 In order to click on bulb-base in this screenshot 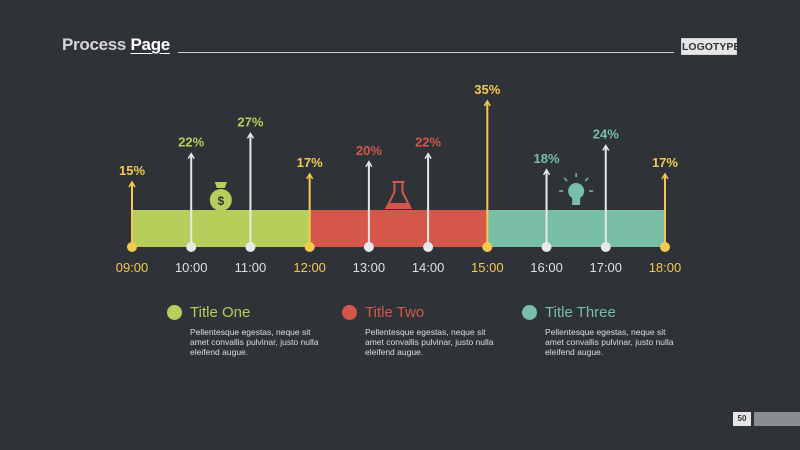, I will do `click(576, 201)`.